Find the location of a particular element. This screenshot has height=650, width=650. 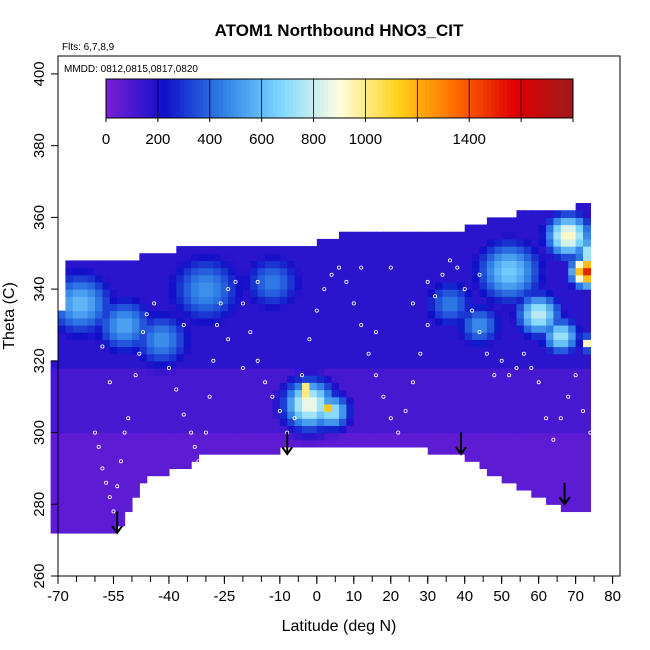

colorbar-tick-label: 1400 is located at coordinates (469, 139).